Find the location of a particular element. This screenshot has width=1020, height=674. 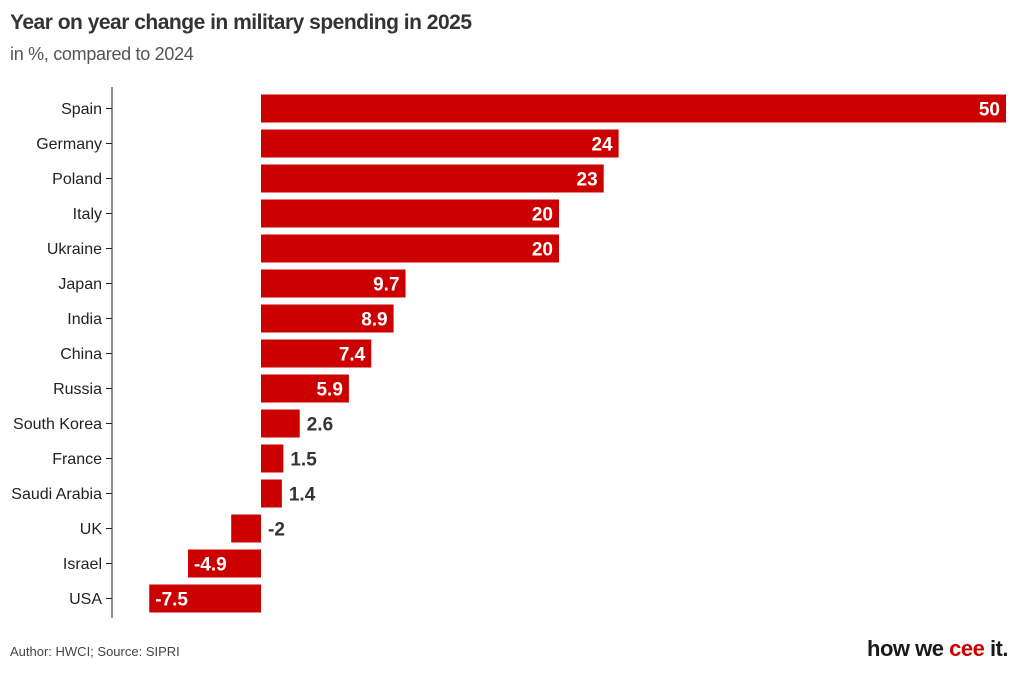

y-tick-label-poland: Poland is located at coordinates (77, 179).